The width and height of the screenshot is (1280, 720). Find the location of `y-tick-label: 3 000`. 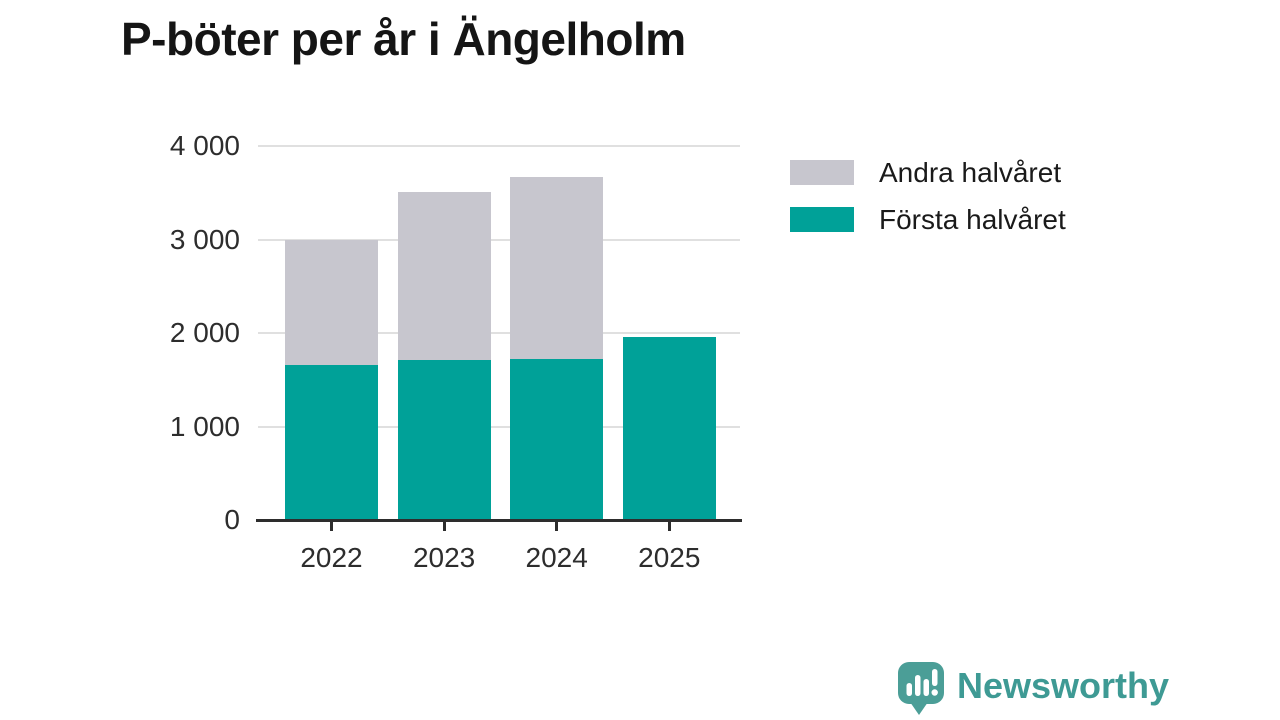

y-tick-label: 3 000 is located at coordinates (204, 239).